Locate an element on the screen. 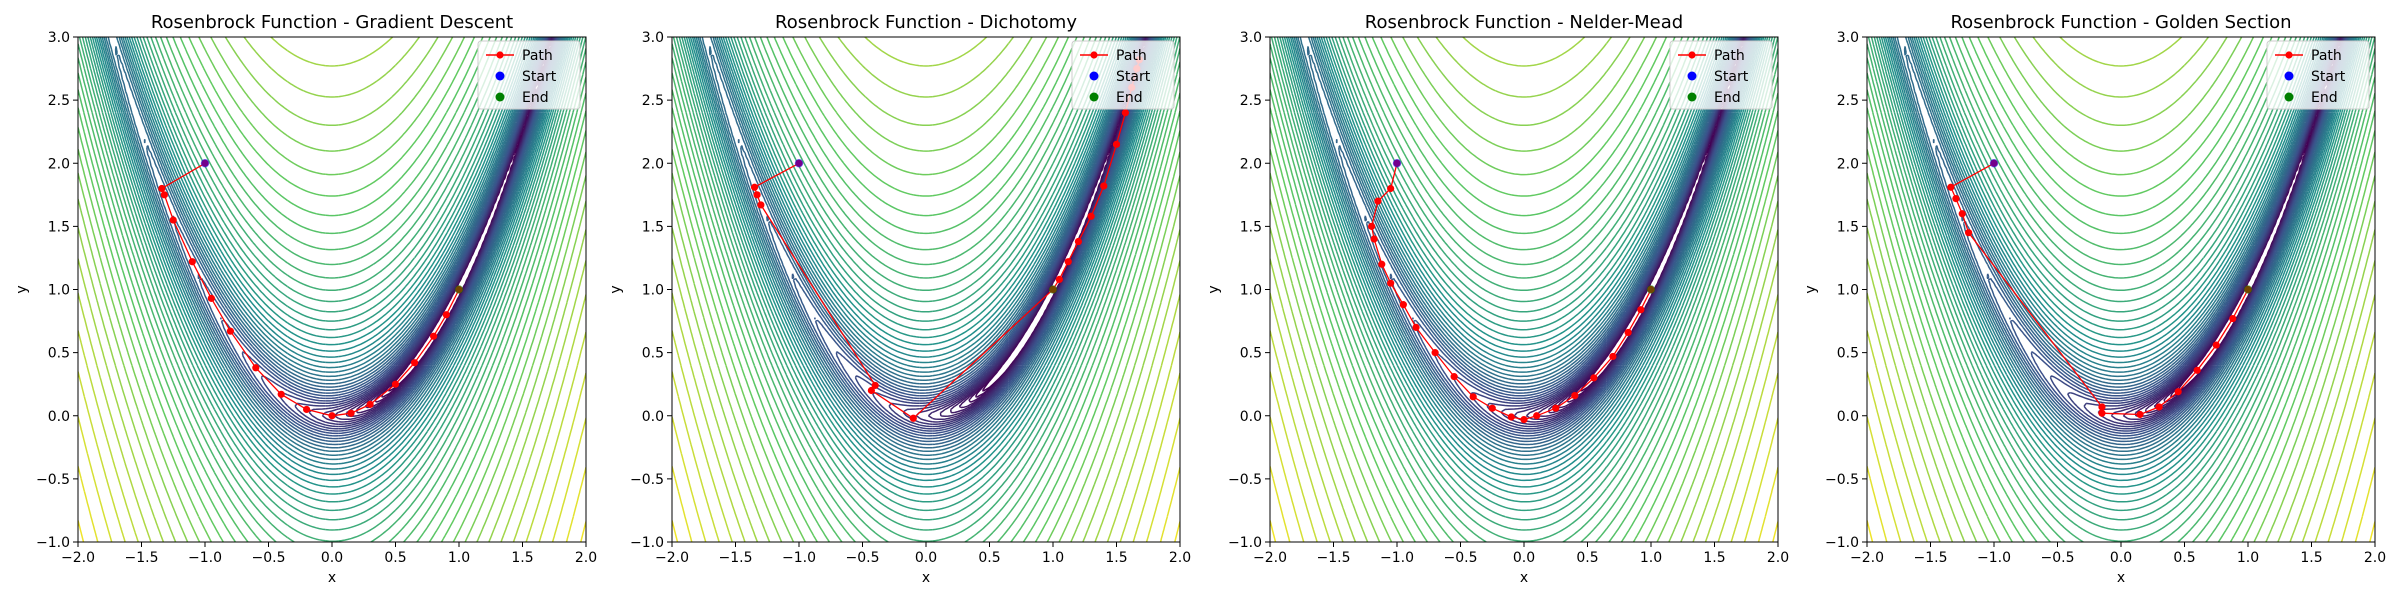  x-tick-label: −2.0 is located at coordinates (78, 558).